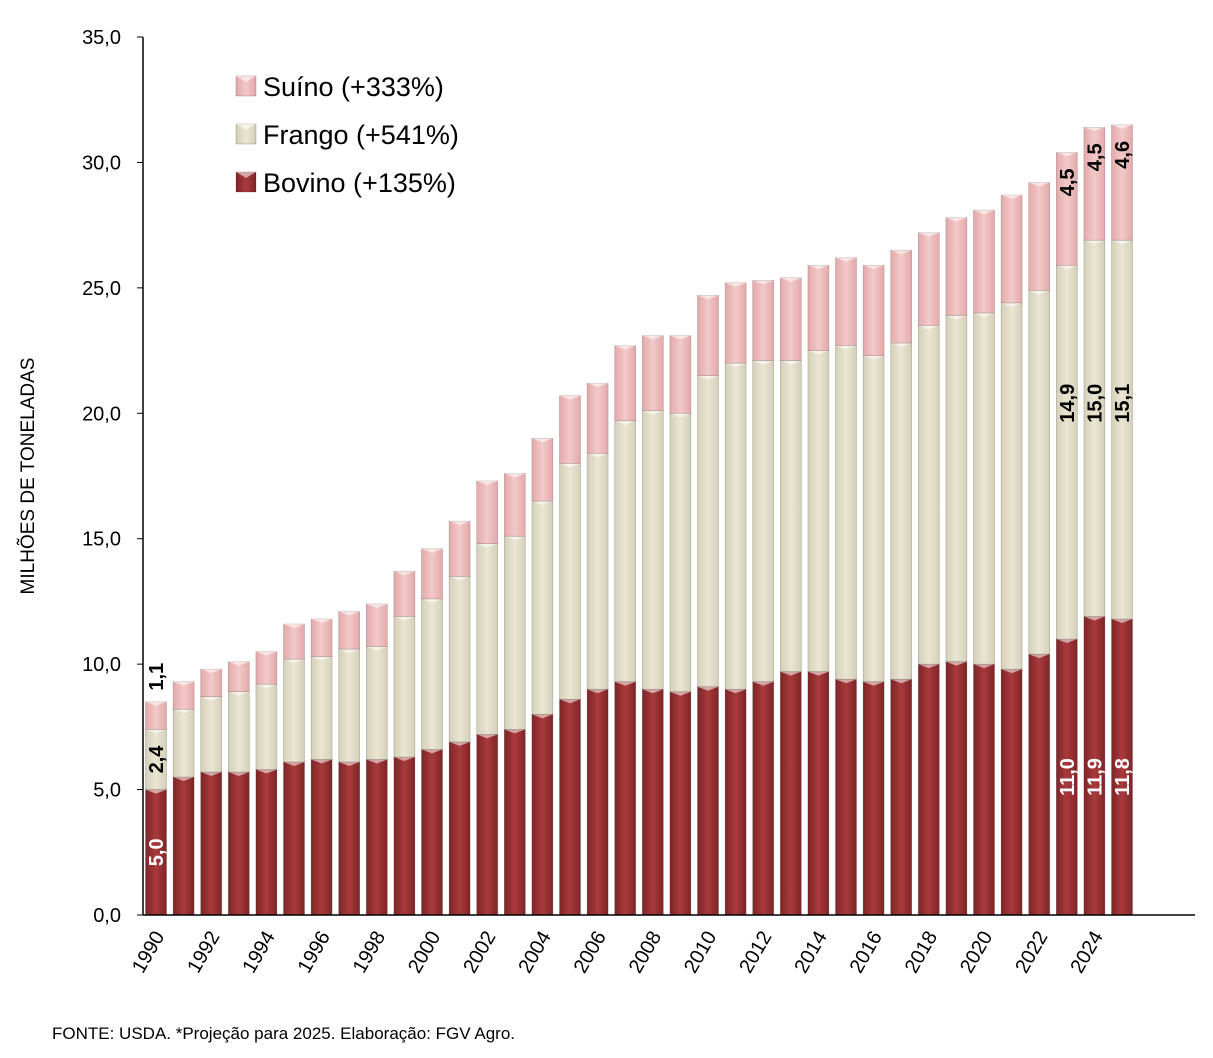 The width and height of the screenshot is (1213, 1058). What do you see at coordinates (534, 953) in the screenshot?
I see `x-tick-label: 2004` at bounding box center [534, 953].